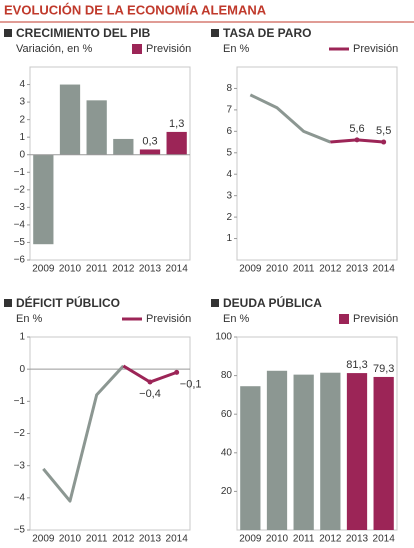  Describe the element at coordinates (150, 394) in the screenshot. I see `value-label: −0,4` at that location.